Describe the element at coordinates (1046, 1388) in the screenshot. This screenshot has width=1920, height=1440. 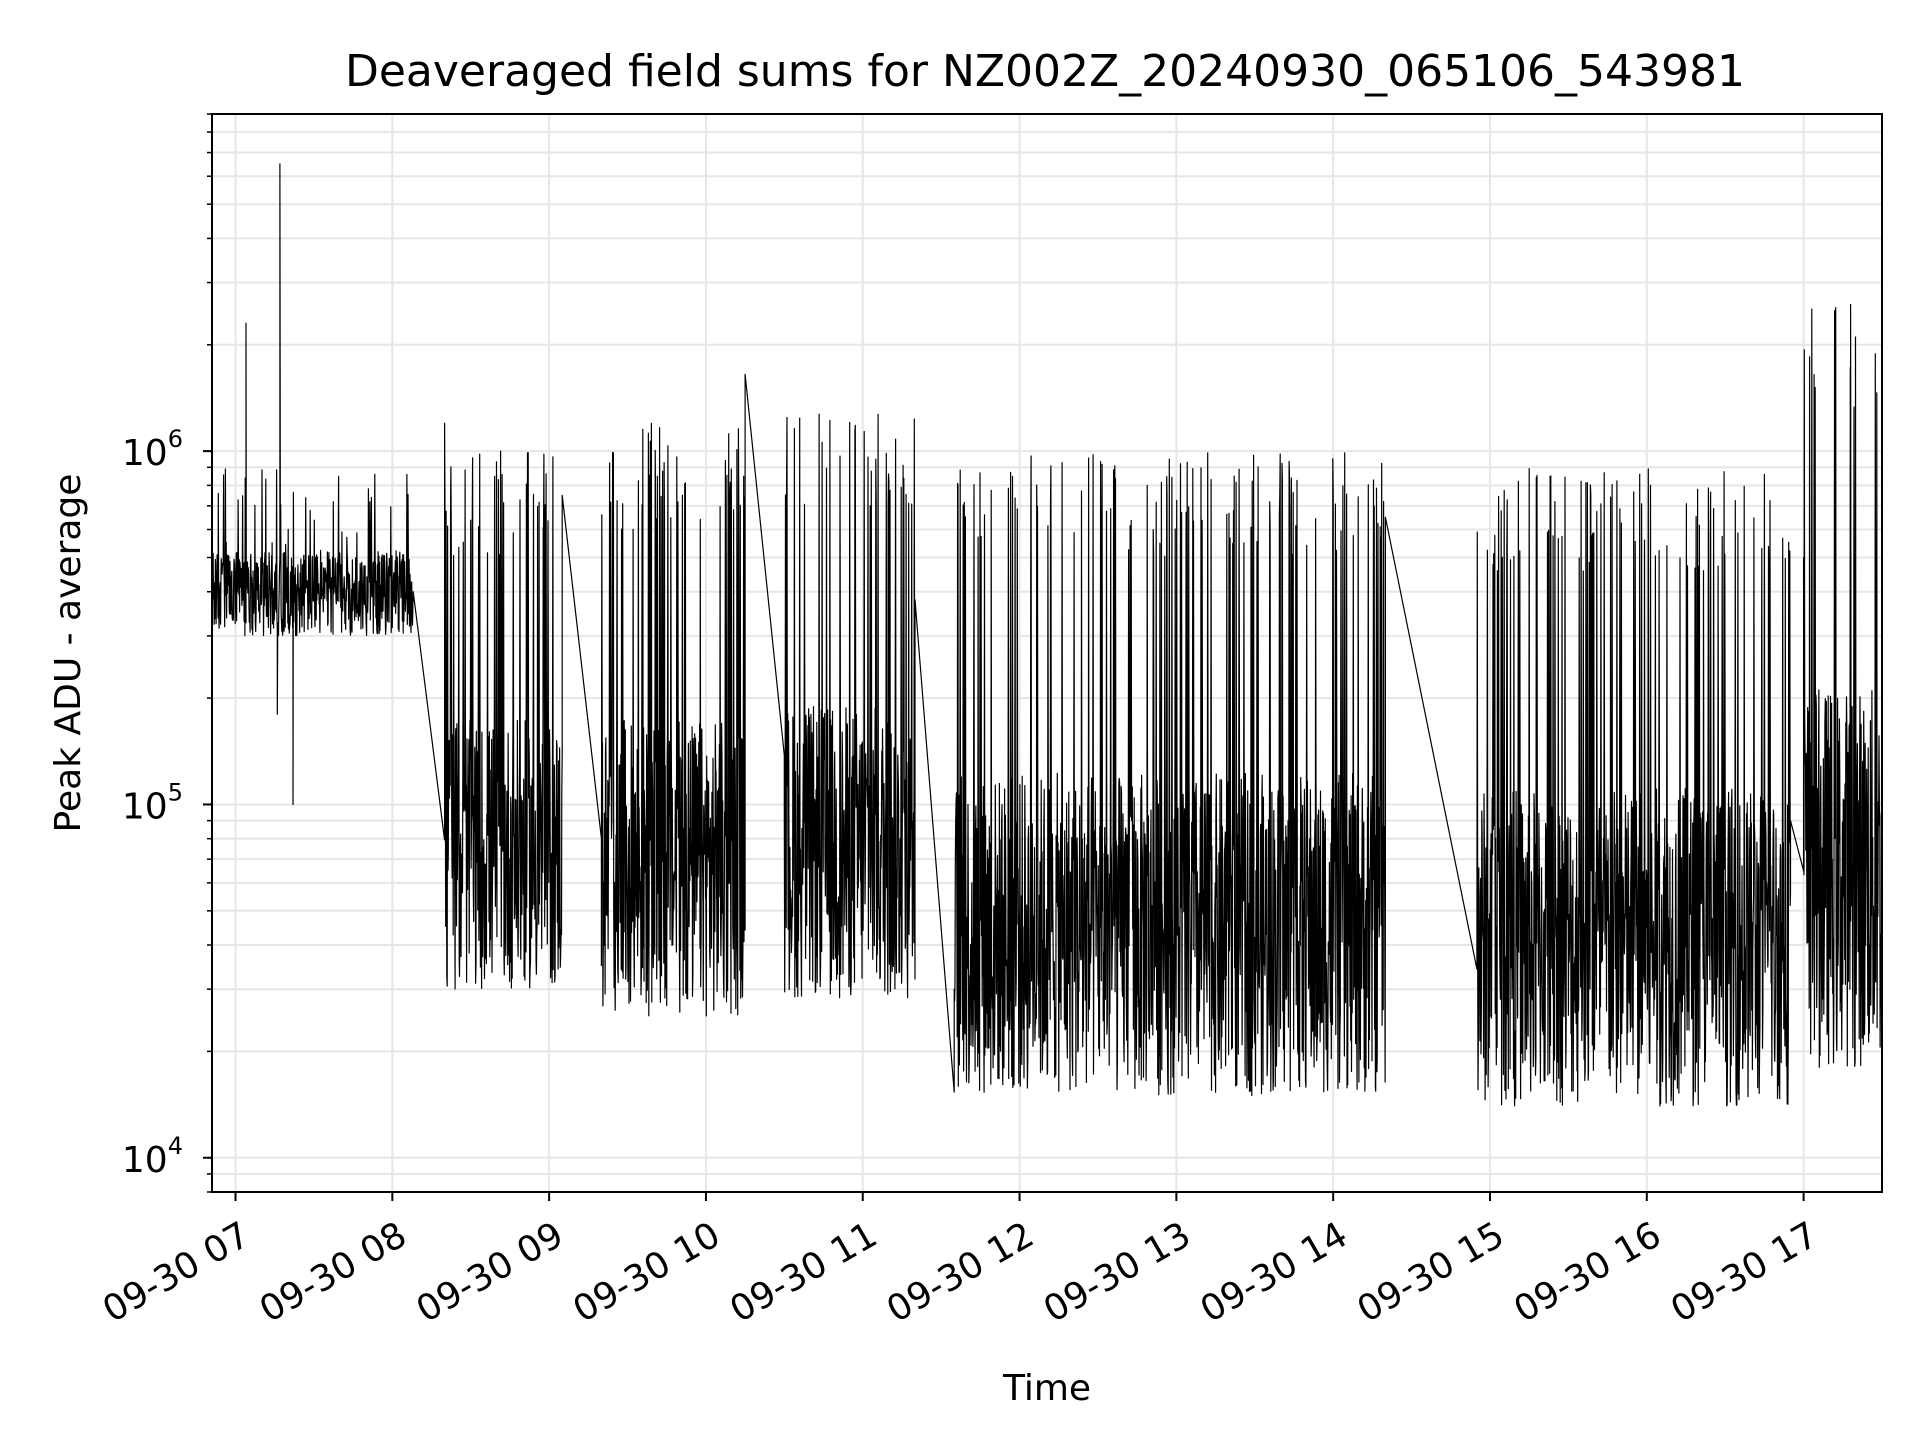
I see `x-axis-label: Time` at that location.